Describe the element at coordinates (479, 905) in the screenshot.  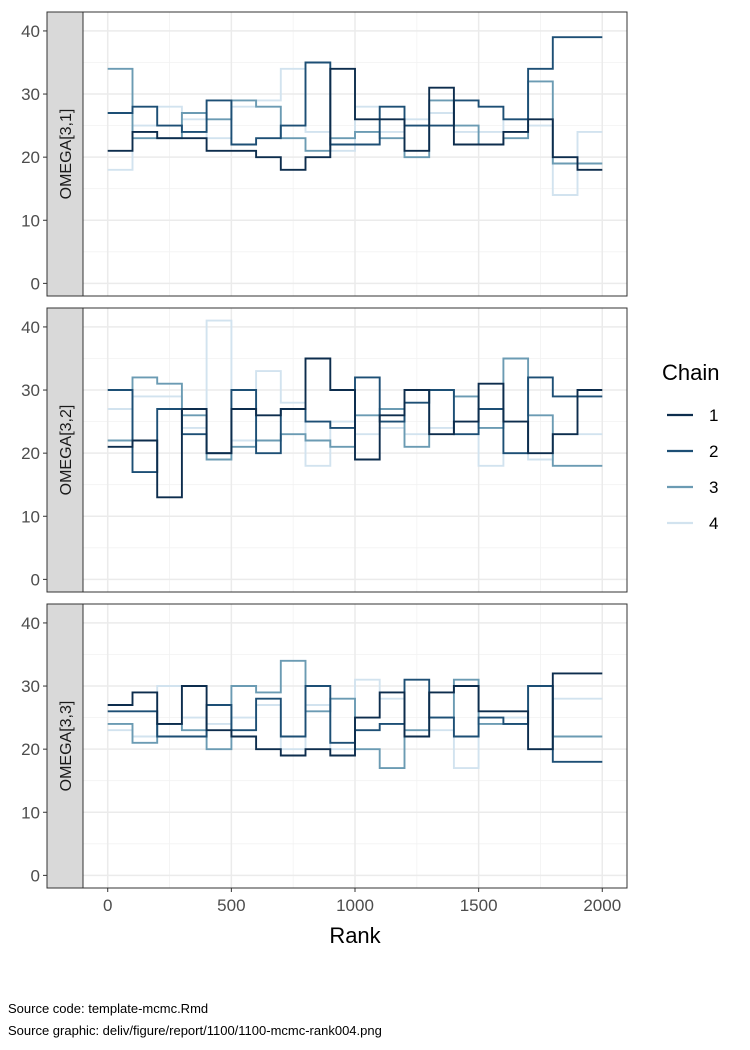
I see `x-tick-label: 1500` at that location.